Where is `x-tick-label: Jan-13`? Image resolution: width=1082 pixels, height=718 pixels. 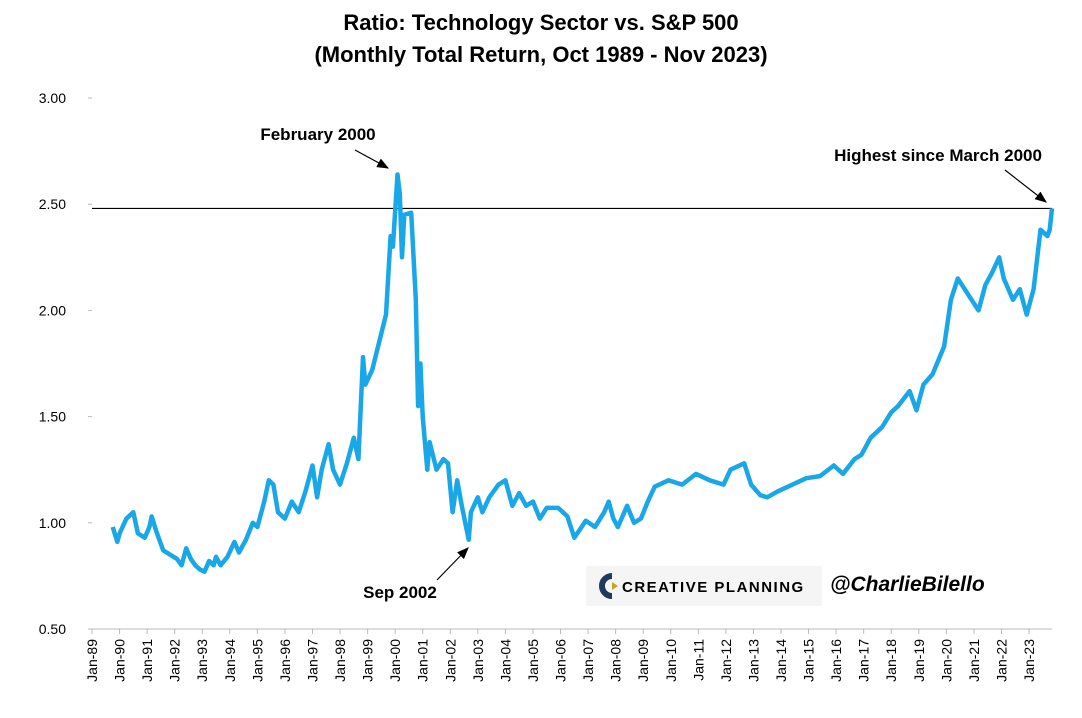
x-tick-label: Jan-13 is located at coordinates (753, 660).